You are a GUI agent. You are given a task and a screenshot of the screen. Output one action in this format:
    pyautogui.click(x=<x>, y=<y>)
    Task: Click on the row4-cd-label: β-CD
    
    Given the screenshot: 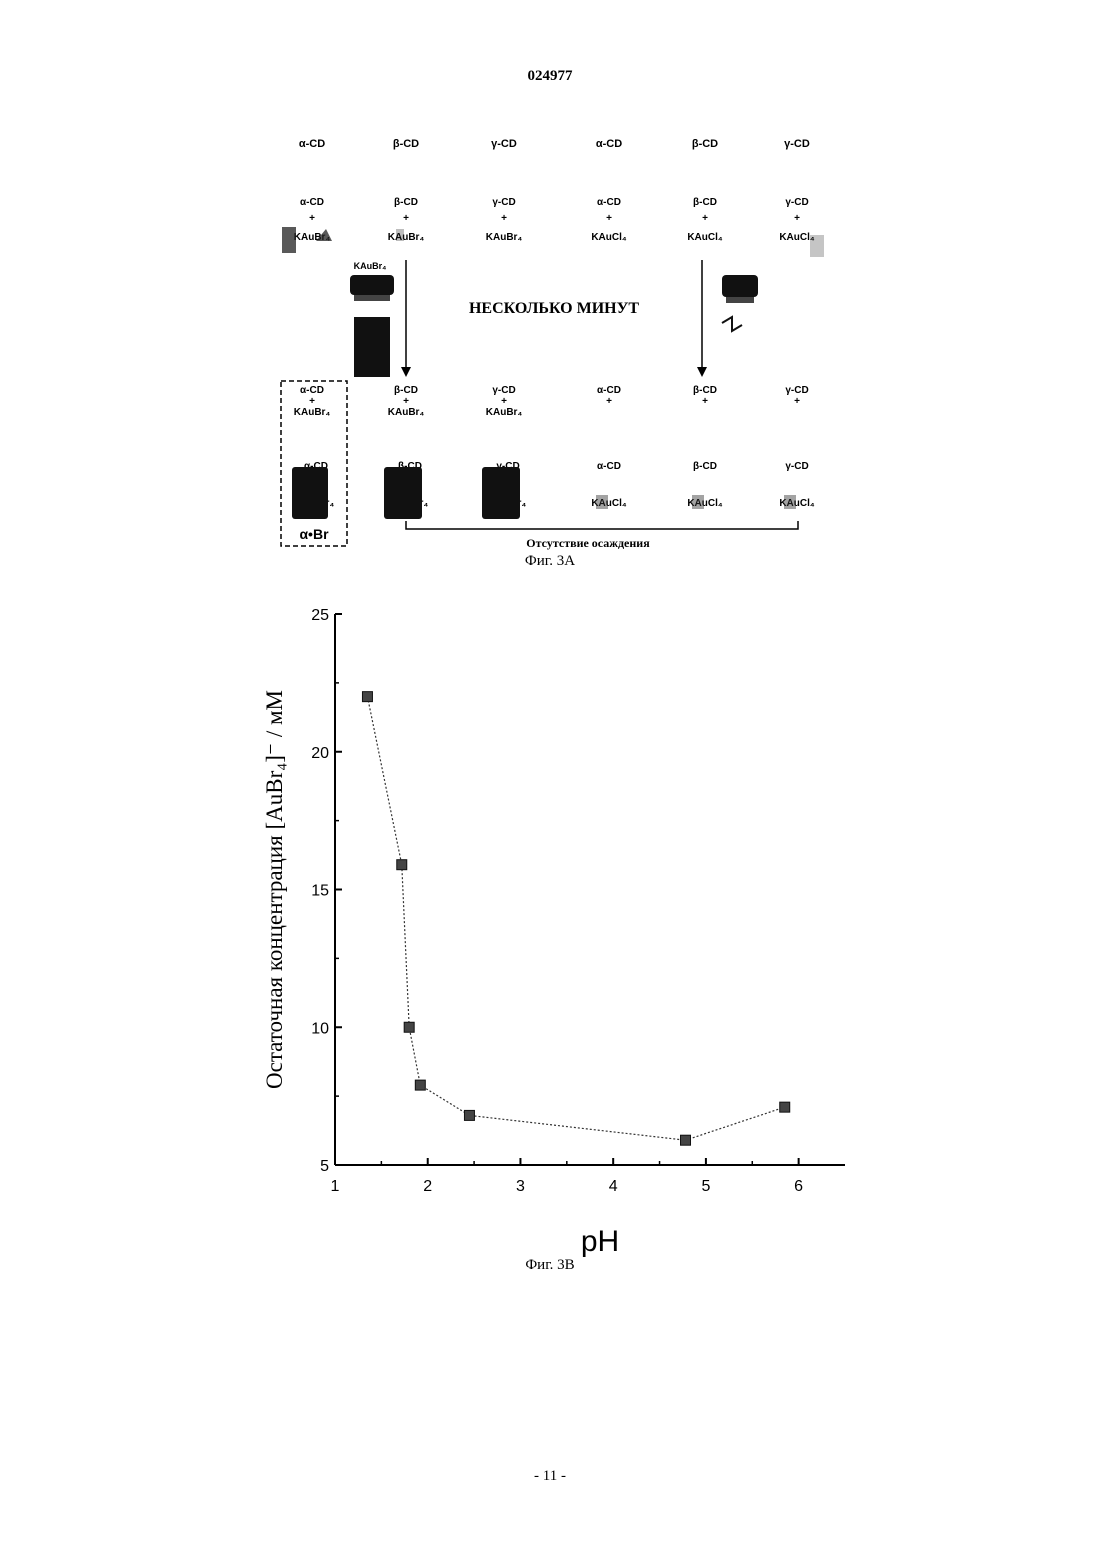 What is the action you would take?
    pyautogui.click(x=705, y=466)
    